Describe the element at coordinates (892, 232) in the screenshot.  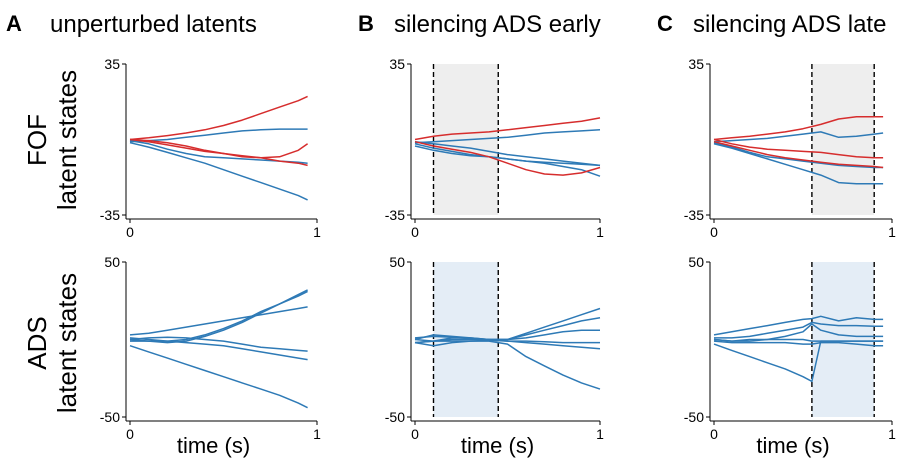
I see `x-tick-label-c-fof-1: 1` at that location.